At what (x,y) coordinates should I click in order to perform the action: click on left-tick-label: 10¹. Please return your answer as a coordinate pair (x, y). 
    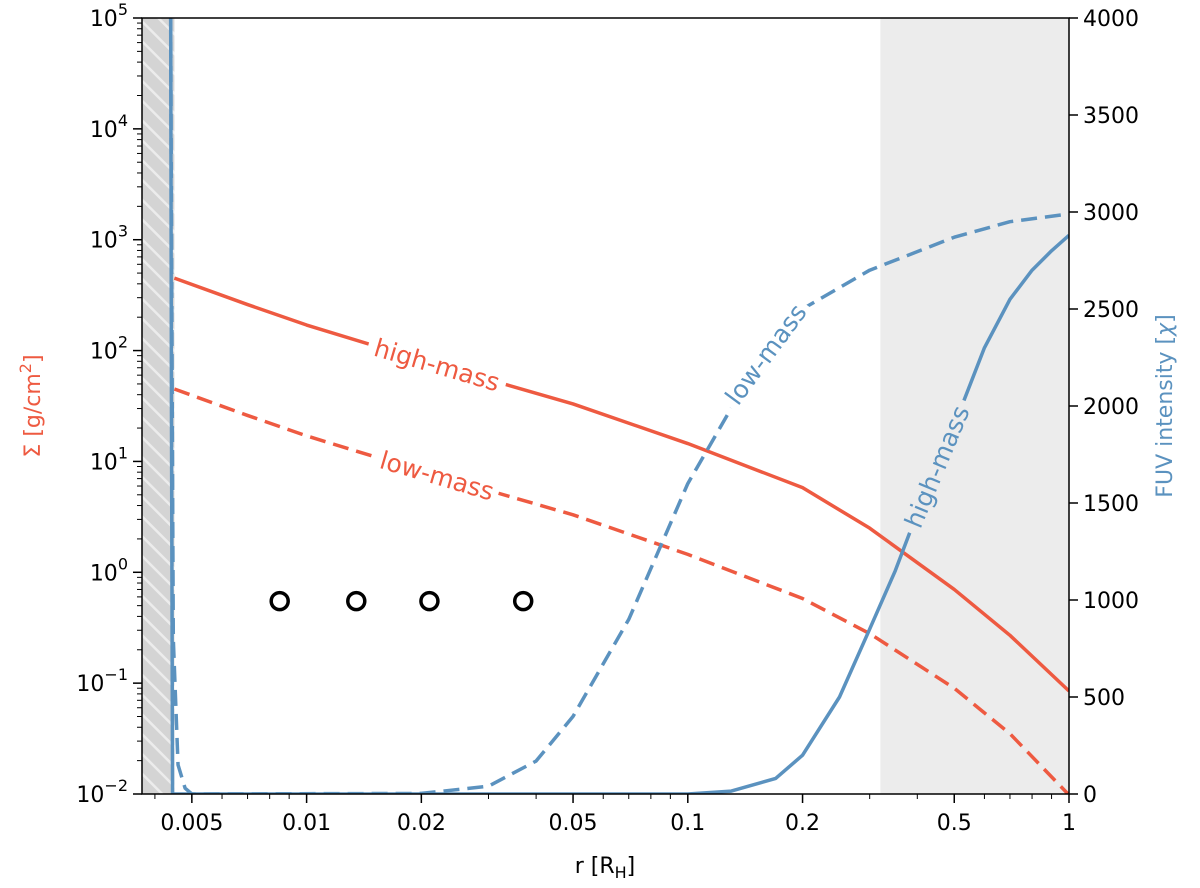
    Looking at the image, I should click on (109, 459).